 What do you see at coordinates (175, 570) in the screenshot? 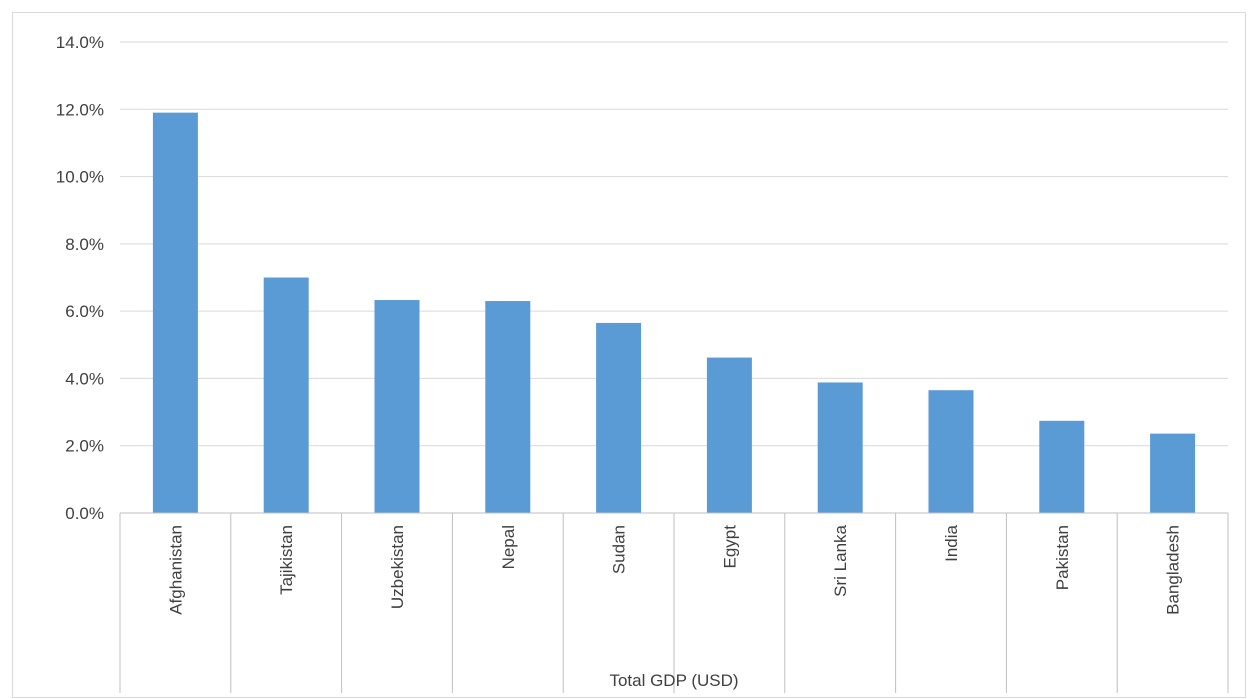
I see `x-tick-label: Afghanistan` at bounding box center [175, 570].